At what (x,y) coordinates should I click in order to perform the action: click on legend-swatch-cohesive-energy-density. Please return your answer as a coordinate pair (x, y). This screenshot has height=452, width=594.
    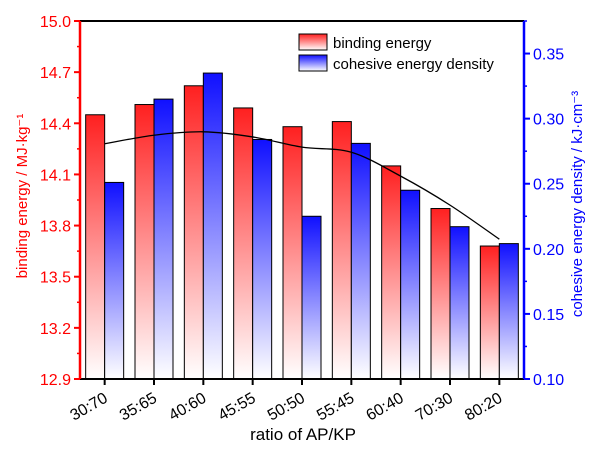
    Looking at the image, I should click on (313, 63).